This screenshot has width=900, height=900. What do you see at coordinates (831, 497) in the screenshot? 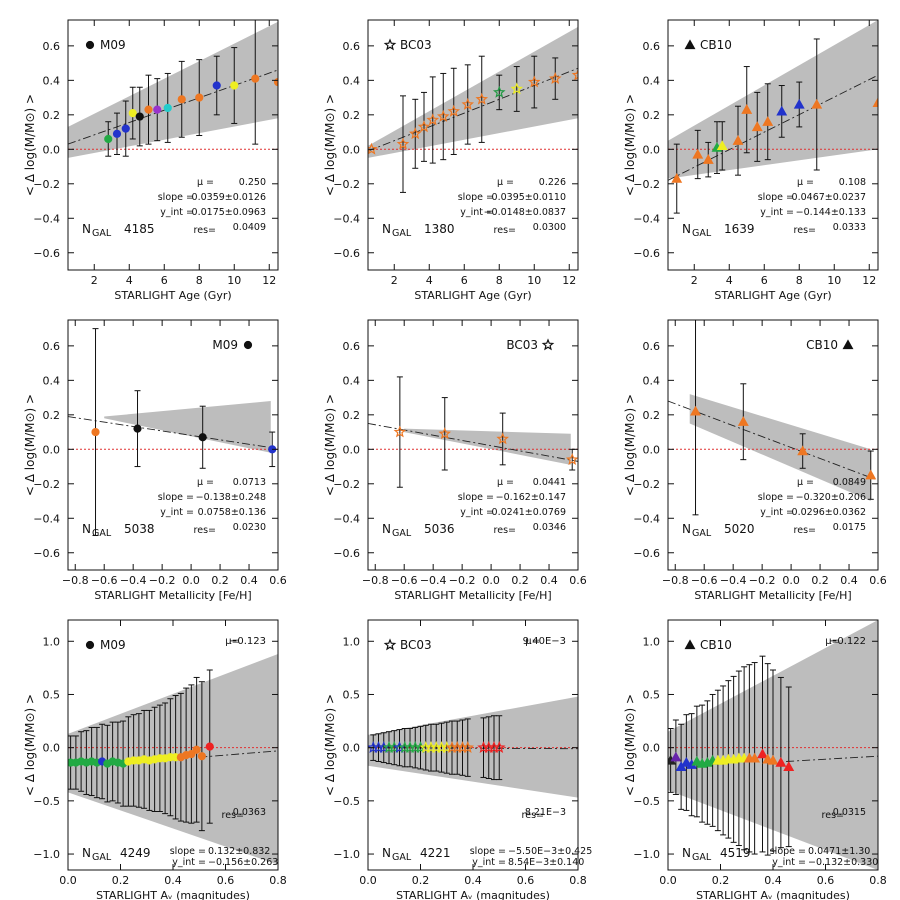
I see `slope-value: −0.320±0.206` at bounding box center [831, 497].